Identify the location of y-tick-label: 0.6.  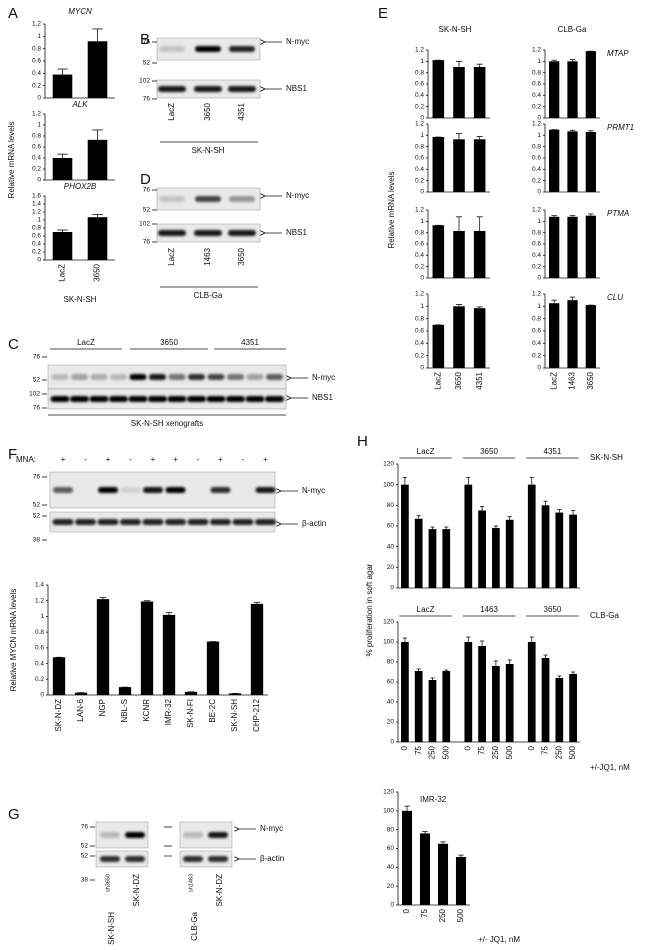
(536, 84).